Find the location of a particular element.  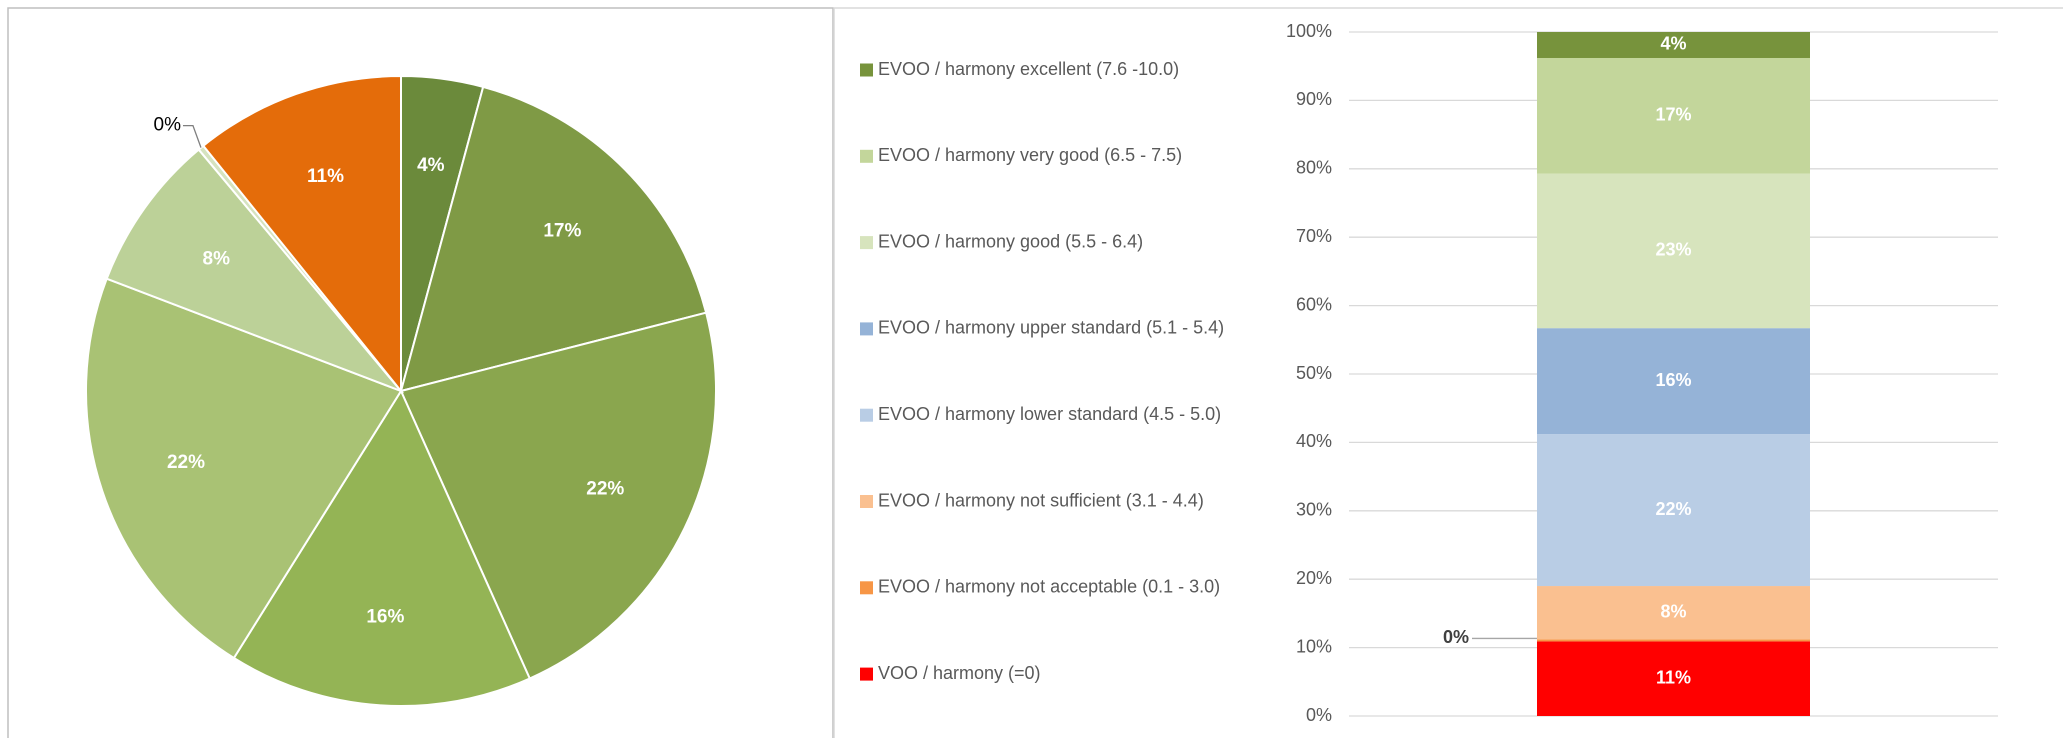

legend-label: VOO / harmony (=0) is located at coordinates (959, 673).